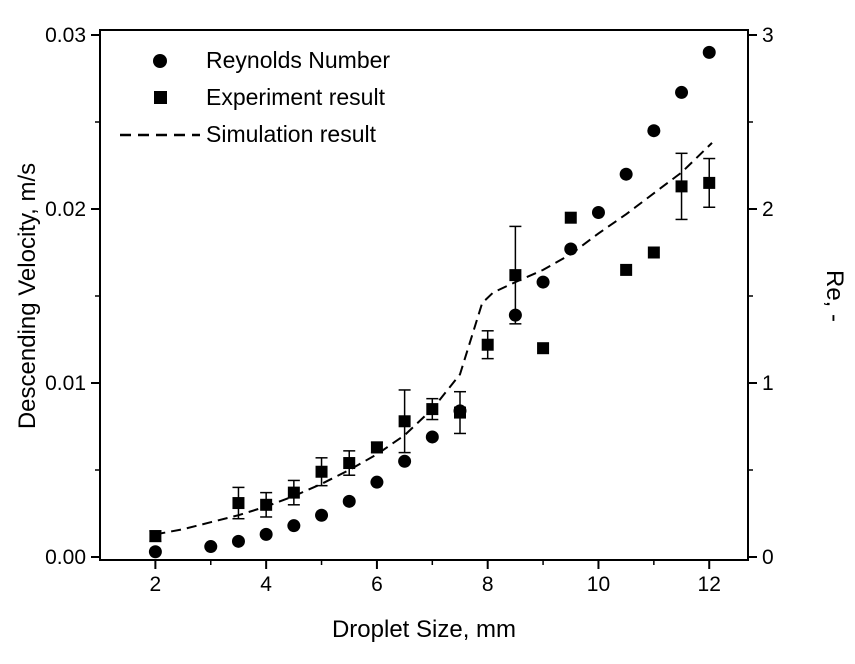 The width and height of the screenshot is (855, 664). I want to click on y-left-tick-label: 0.00, so click(65, 557).